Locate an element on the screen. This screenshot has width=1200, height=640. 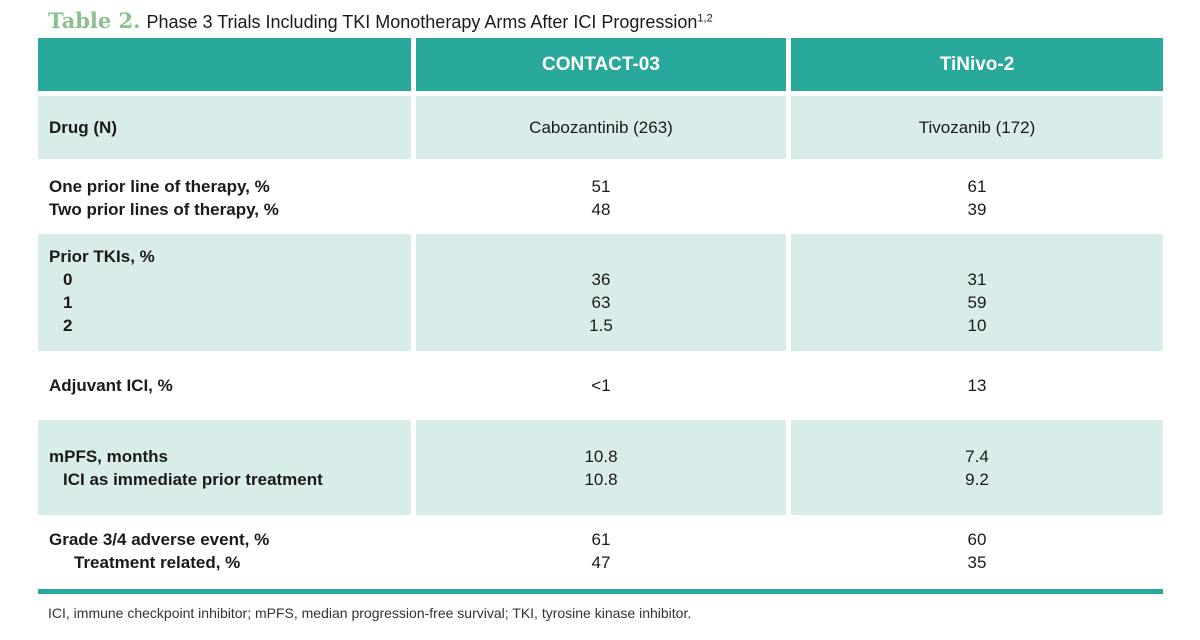
header-tinivo-2: TiNivo-2 is located at coordinates (977, 64).